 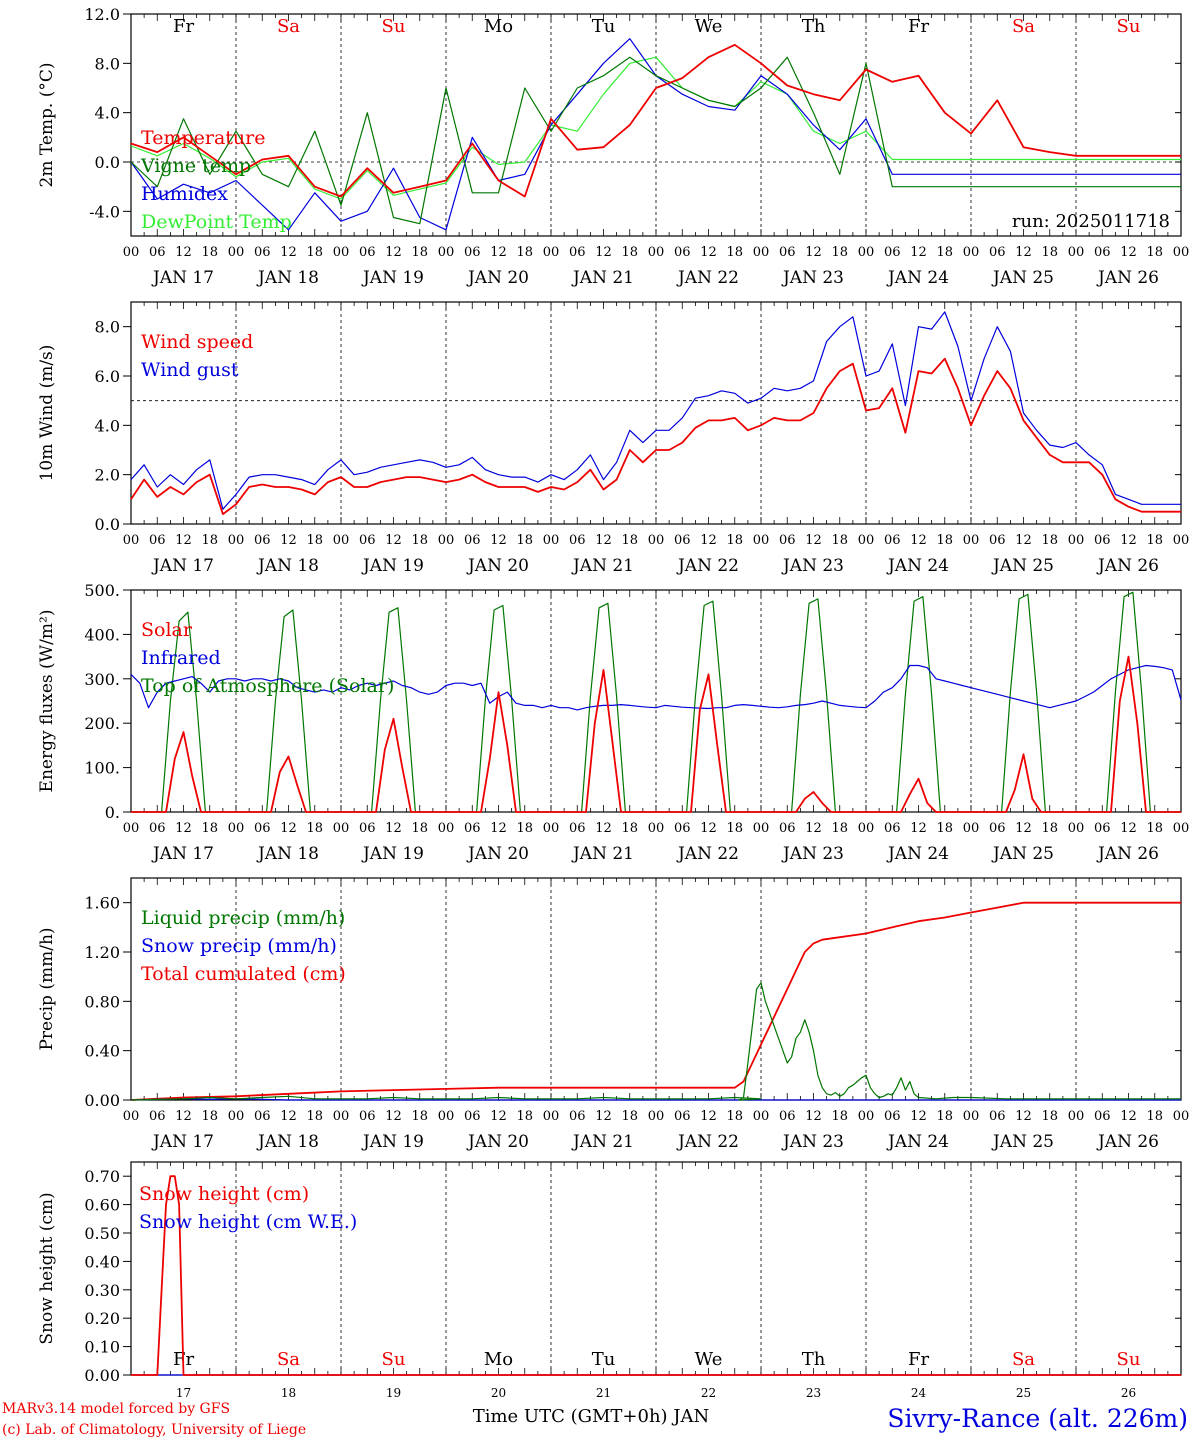 What do you see at coordinates (195, 166) in the screenshot?
I see `legend-entry: Vigne temp` at bounding box center [195, 166].